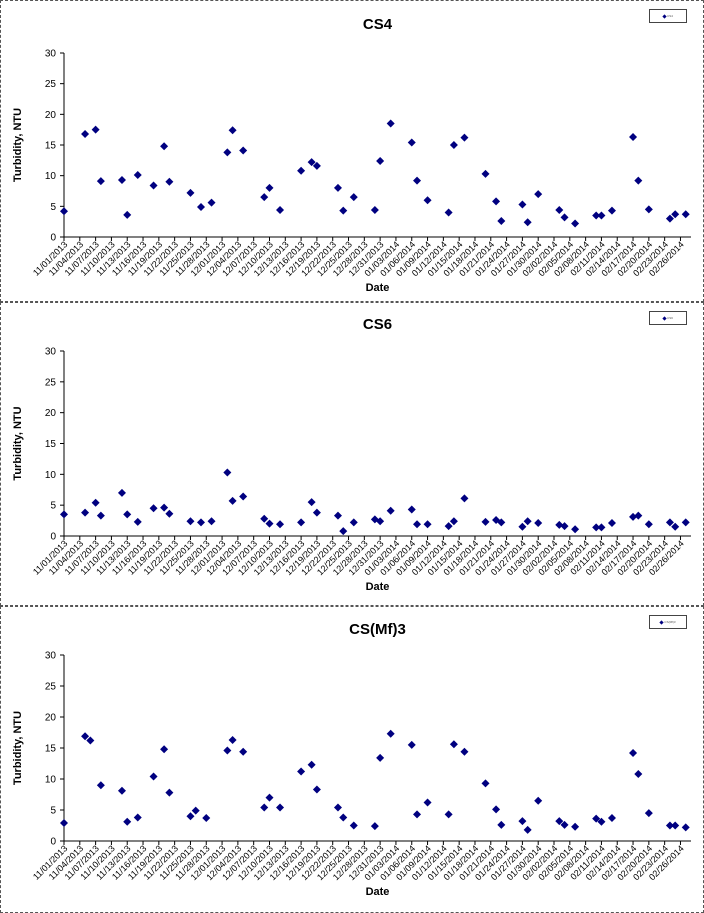 The image size is (704, 913). What do you see at coordinates (668, 318) in the screenshot?
I see `legend: CS6` at bounding box center [668, 318].